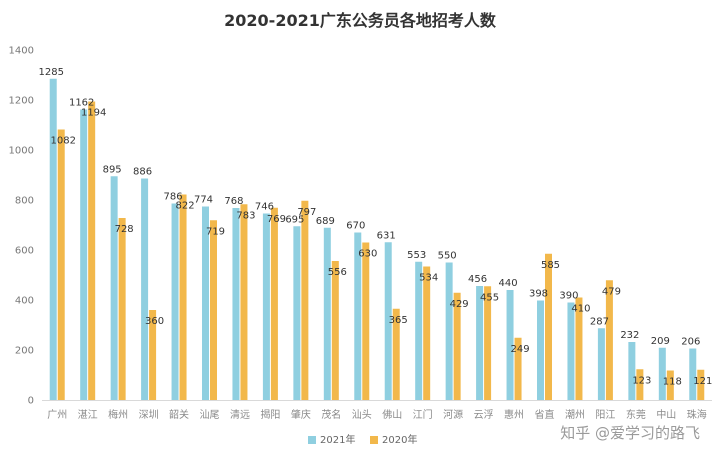 This screenshot has width=720, height=463. What do you see at coordinates (149, 415) in the screenshot?
I see `x-tick-label: 深圳` at bounding box center [149, 415].